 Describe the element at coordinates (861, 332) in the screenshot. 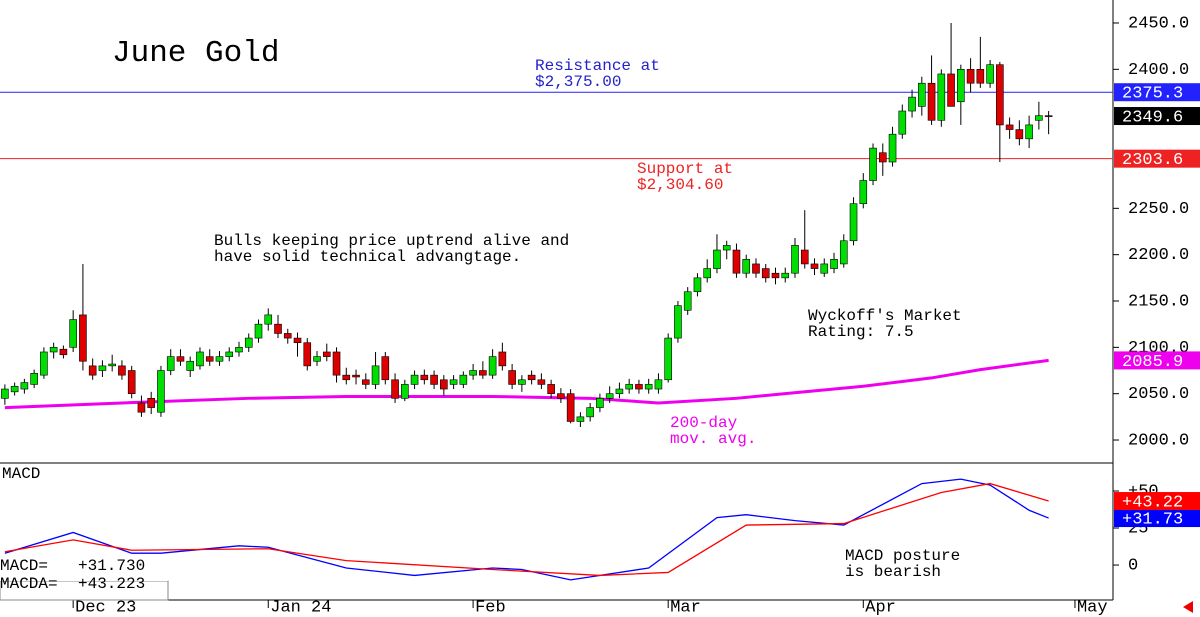

I see `annotation: Rating: 7.5` at that location.